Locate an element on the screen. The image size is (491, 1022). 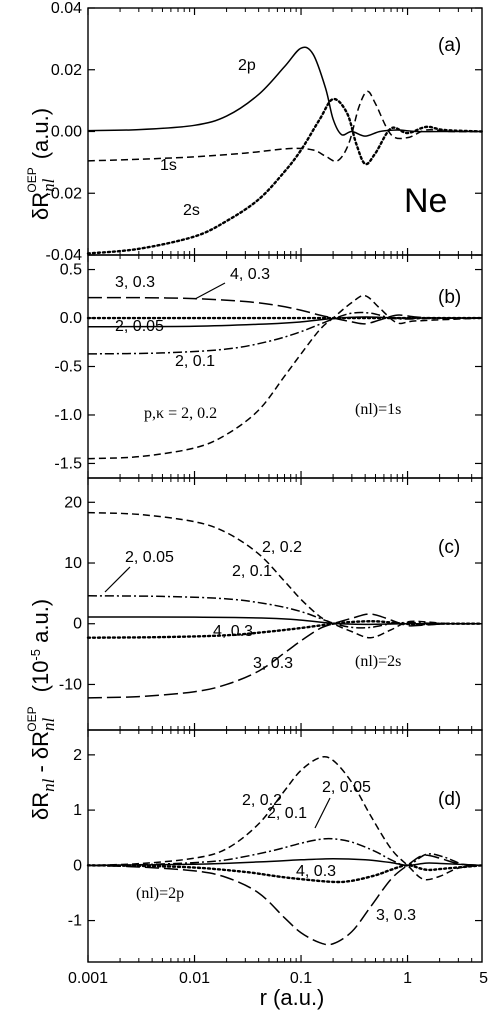
label-b-4-0.3: 4, 0.3 is located at coordinates (250, 274).